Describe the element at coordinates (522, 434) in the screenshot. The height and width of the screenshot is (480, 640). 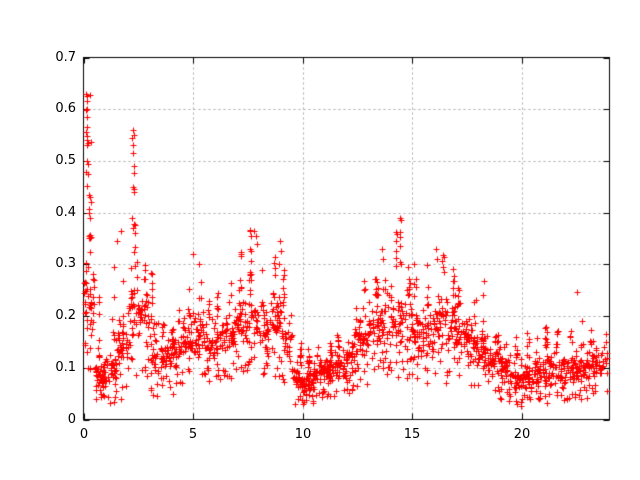
I see `x-tick-label: 20` at that location.